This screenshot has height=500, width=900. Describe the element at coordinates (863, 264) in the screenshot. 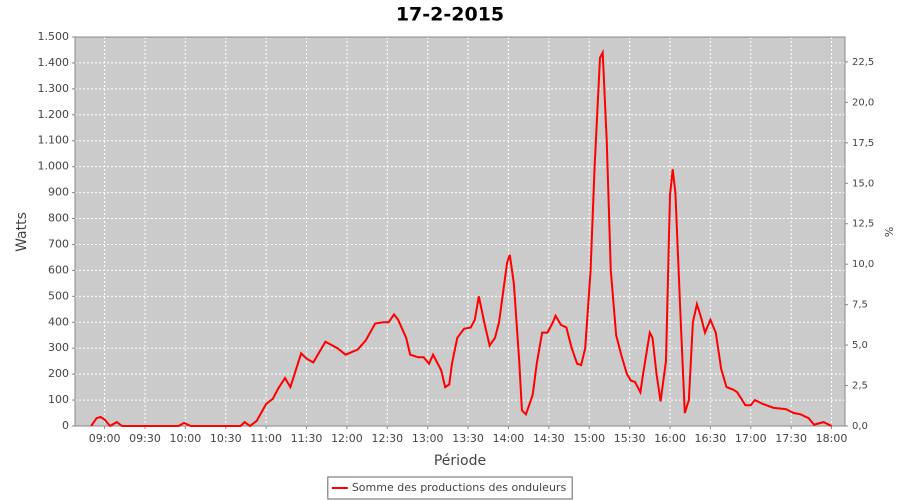

I see `y2-tick-label: 10,0` at that location.